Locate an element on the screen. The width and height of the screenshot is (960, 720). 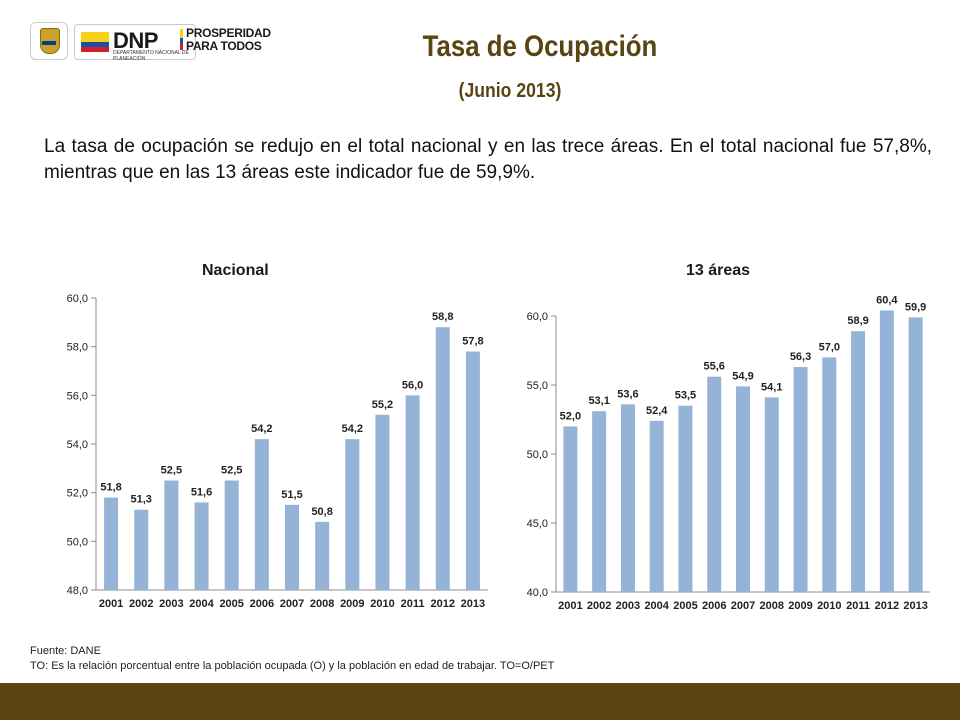
nacional-data-label: 58,8 is located at coordinates (442, 317).